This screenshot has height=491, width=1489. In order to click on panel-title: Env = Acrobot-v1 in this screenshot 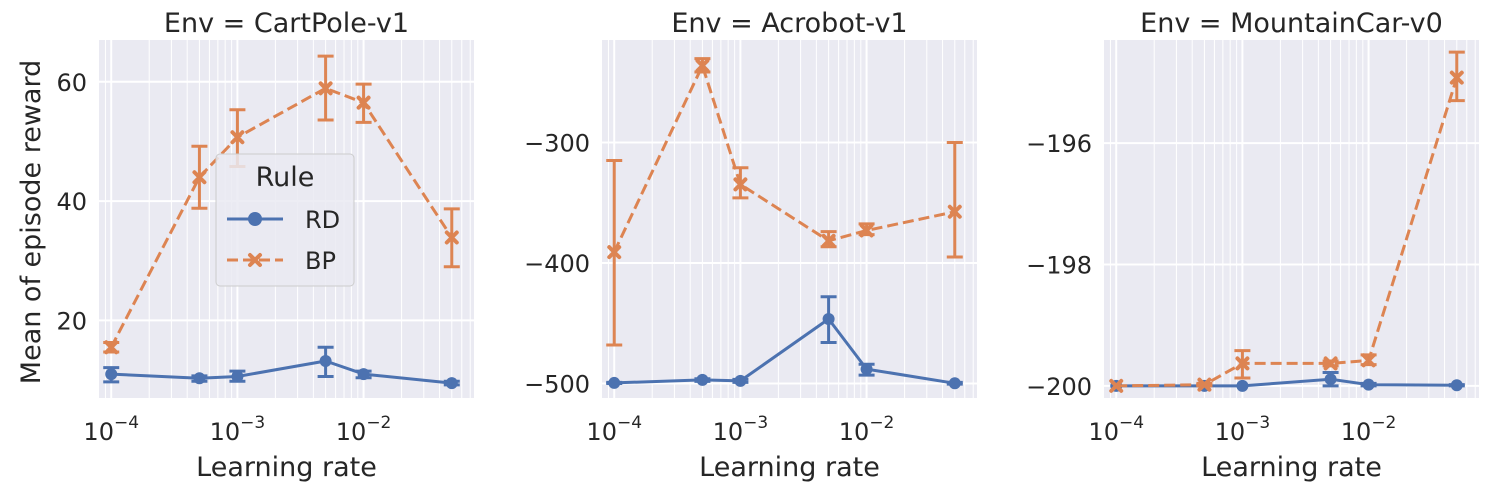, I will do `click(789, 23)`.